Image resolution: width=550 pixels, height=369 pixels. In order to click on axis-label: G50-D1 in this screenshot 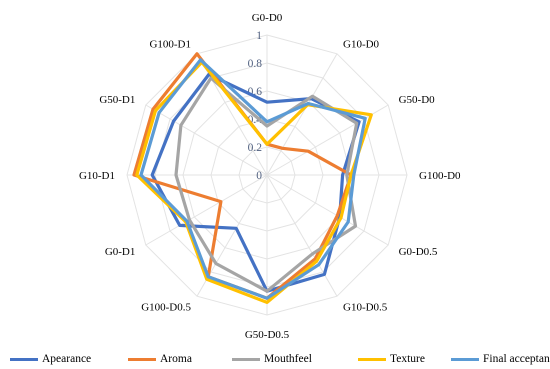, I will do `click(117, 100)`.